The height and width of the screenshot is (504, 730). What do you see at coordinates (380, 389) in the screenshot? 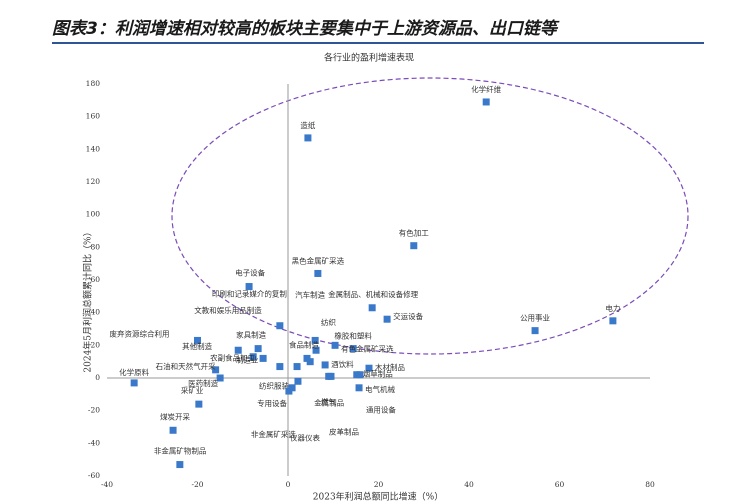
I see `point-label: 电气机械` at bounding box center [380, 389].